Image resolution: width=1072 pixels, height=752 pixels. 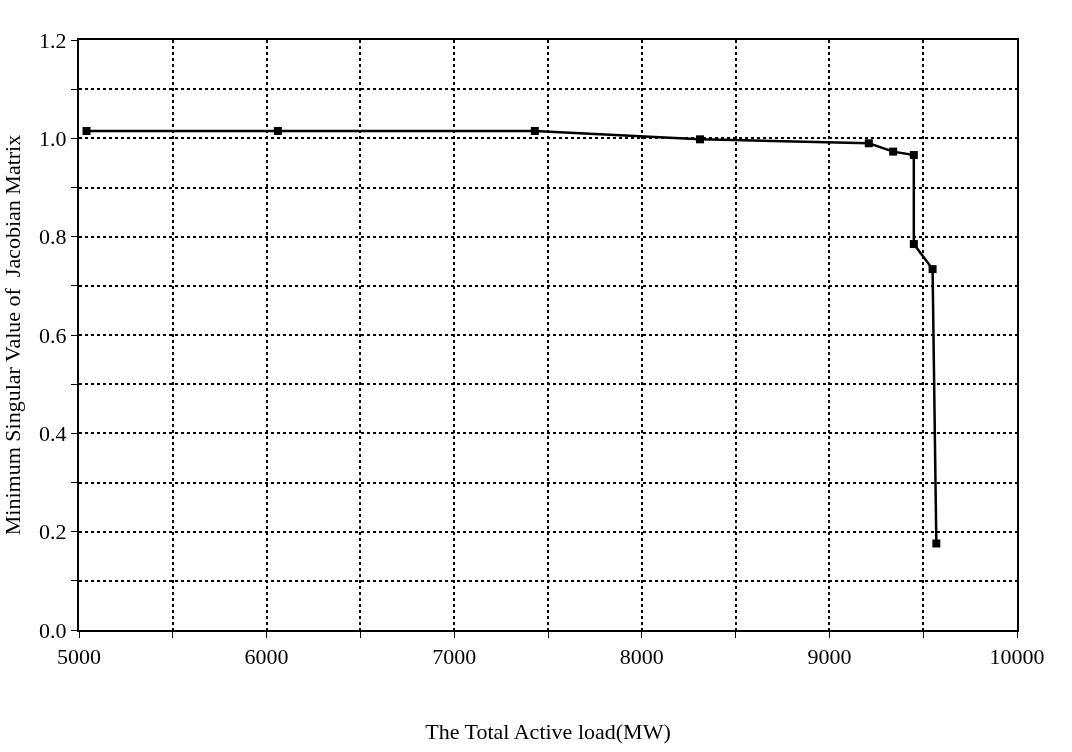 I want to click on x-tick-label: 9000, so click(x=829, y=657).